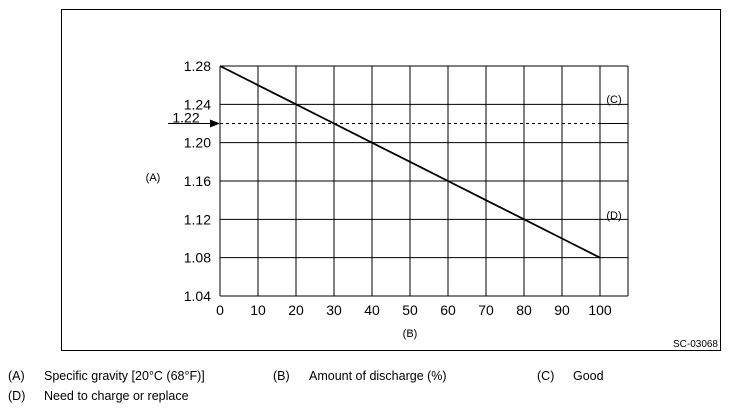  I want to click on x-tick-label-60: 60, so click(448, 310).